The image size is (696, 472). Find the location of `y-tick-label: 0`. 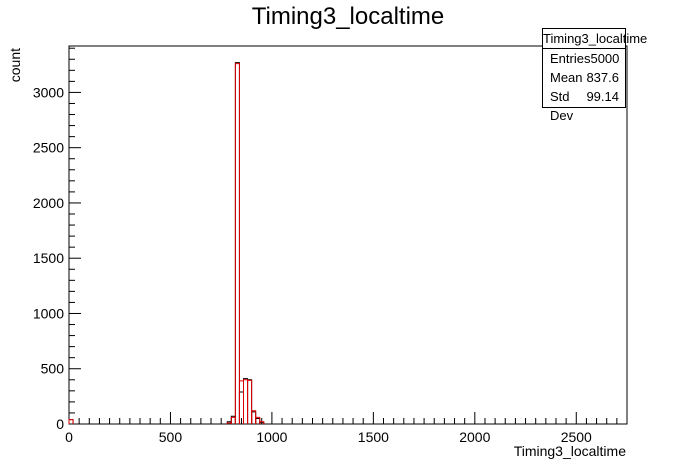

y-tick-label: 0 is located at coordinates (60, 424).